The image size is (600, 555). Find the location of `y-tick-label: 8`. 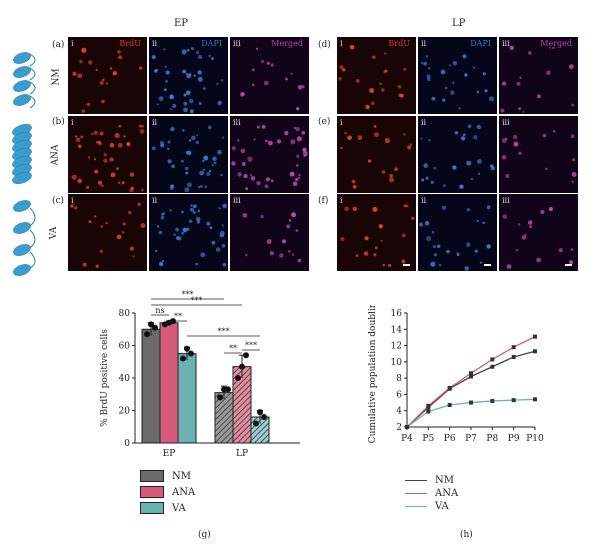

y-tick-label: 8 is located at coordinates (399, 379).